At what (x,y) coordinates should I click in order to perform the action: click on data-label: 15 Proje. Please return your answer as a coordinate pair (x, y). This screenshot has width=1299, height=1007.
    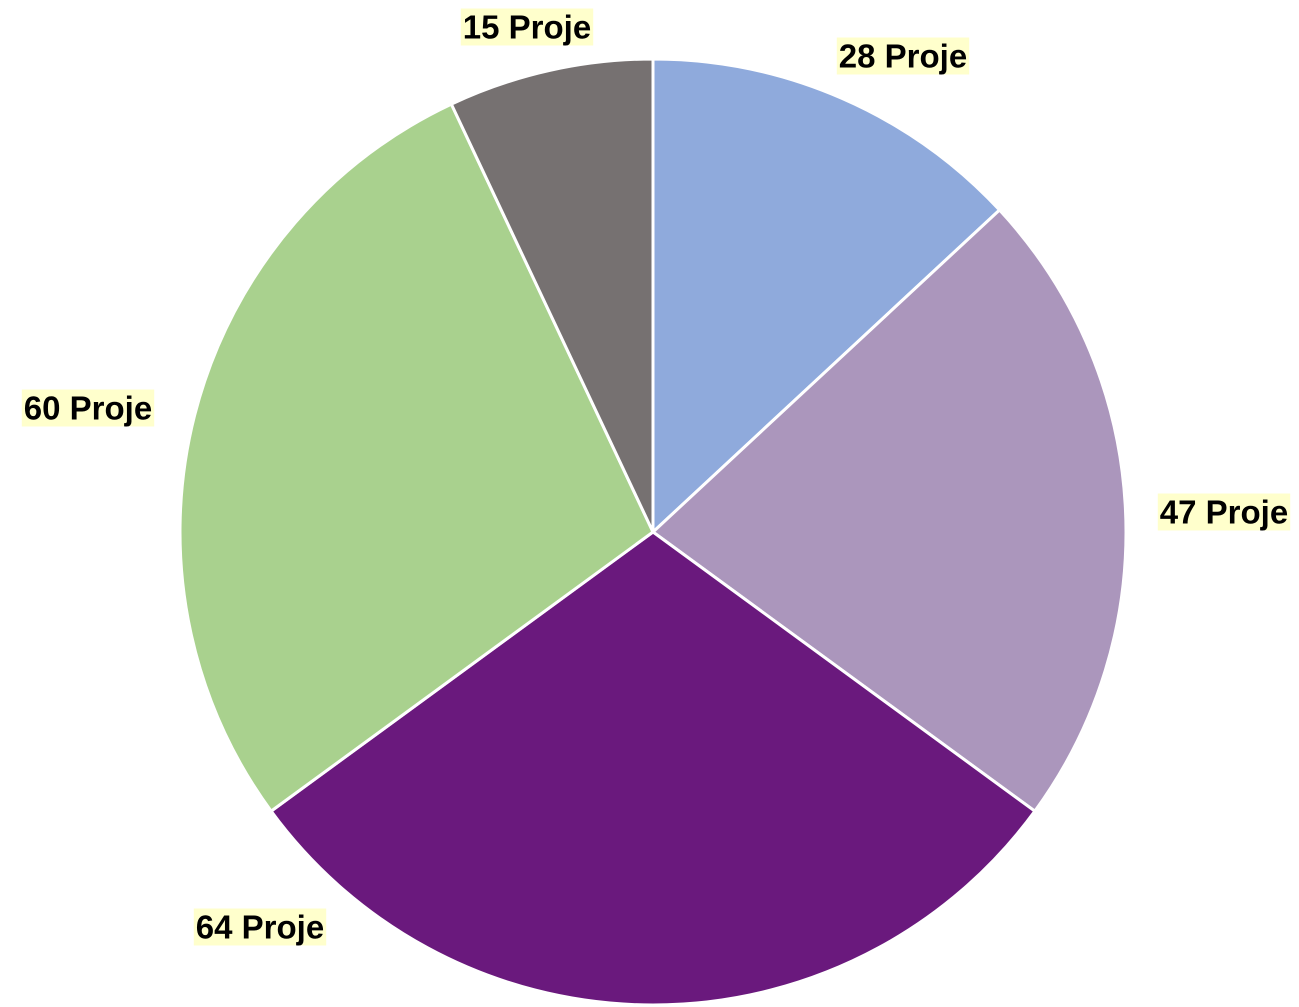
    Looking at the image, I should click on (527, 27).